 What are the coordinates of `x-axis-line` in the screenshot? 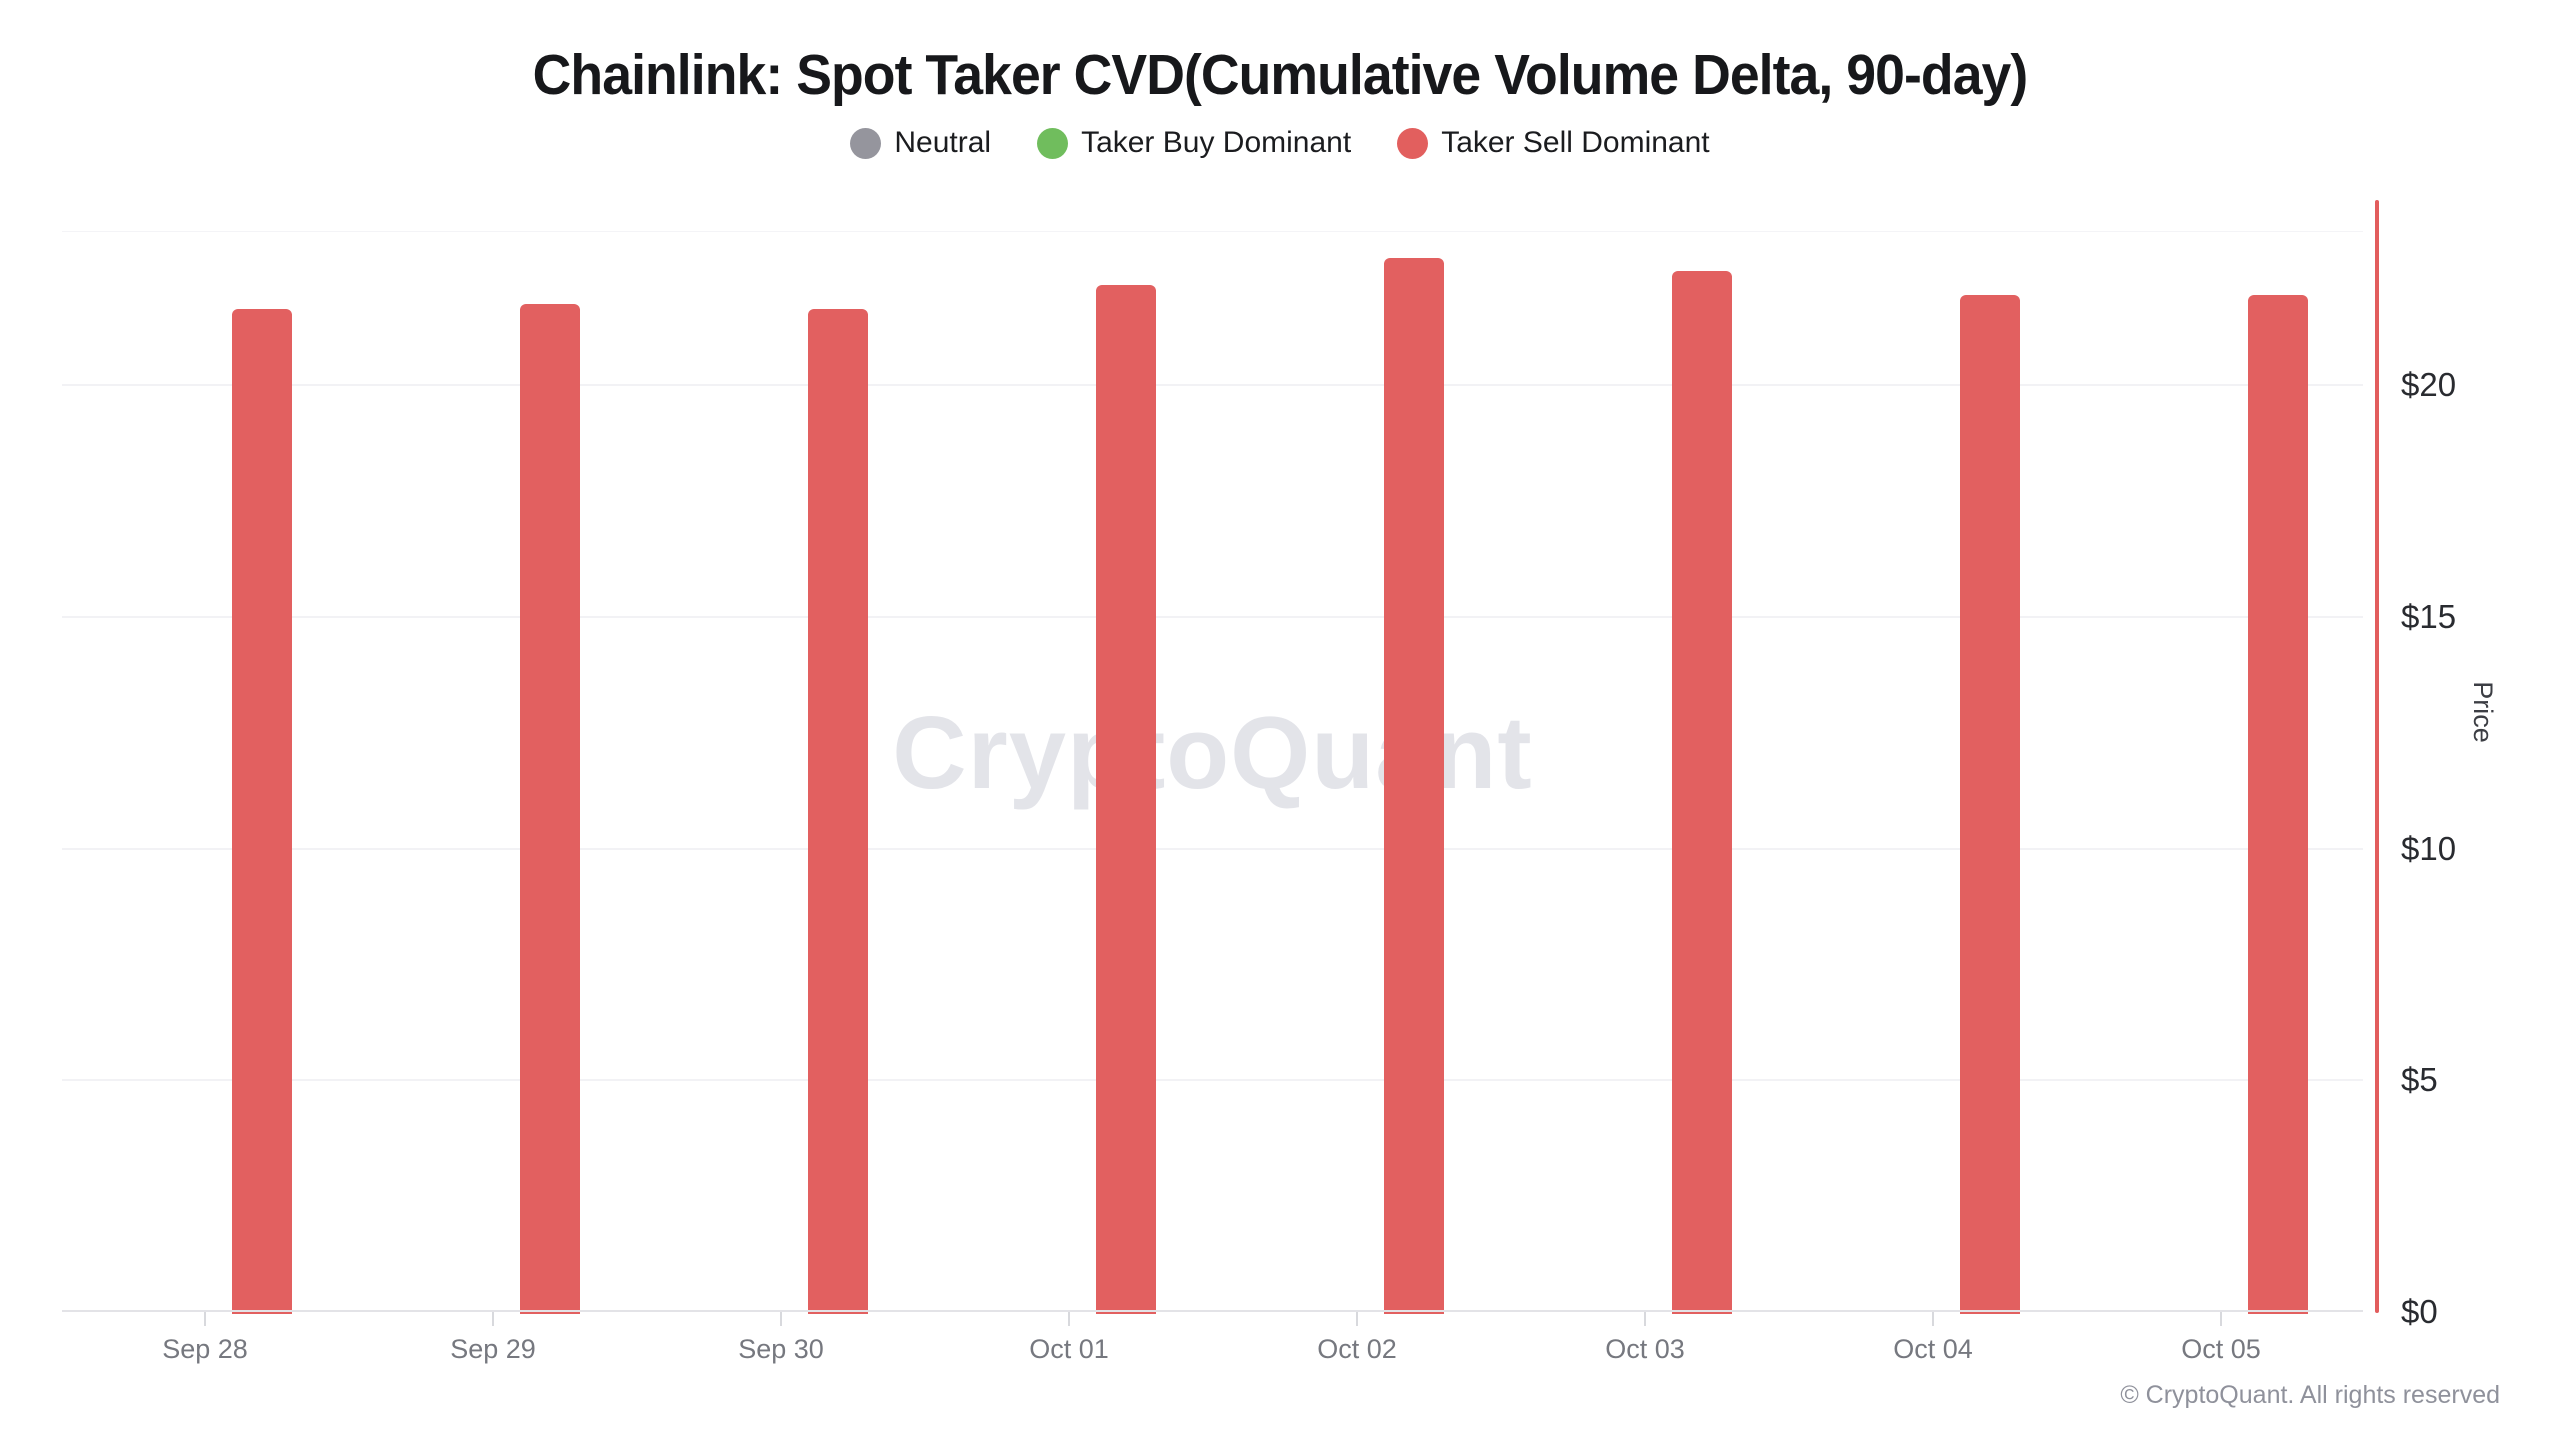 It's located at (1212, 1311).